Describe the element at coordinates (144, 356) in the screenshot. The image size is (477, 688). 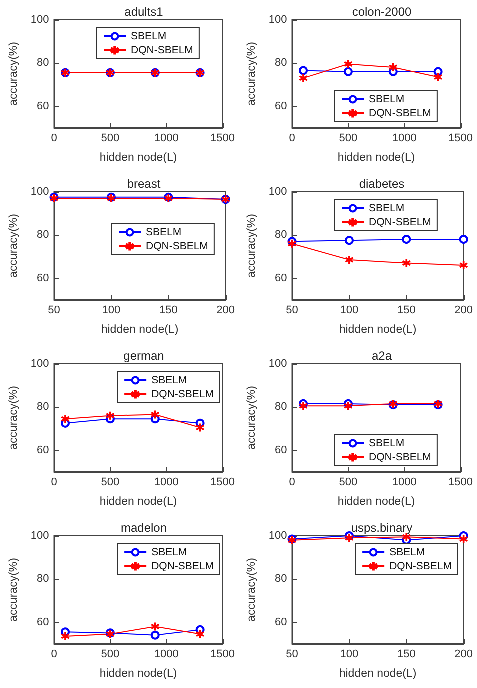
I see `chart-title: german` at that location.